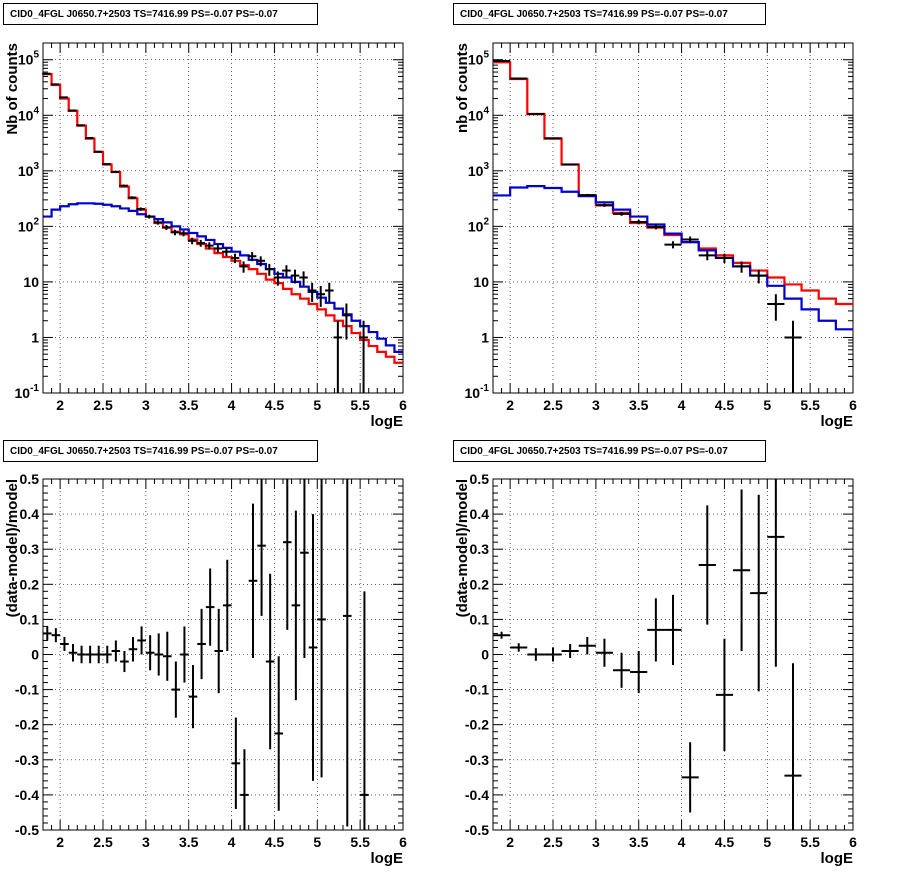 This screenshot has height=875, width=898. What do you see at coordinates (480, 549) in the screenshot?
I see `y-tick-label: 0.3` at bounding box center [480, 549].